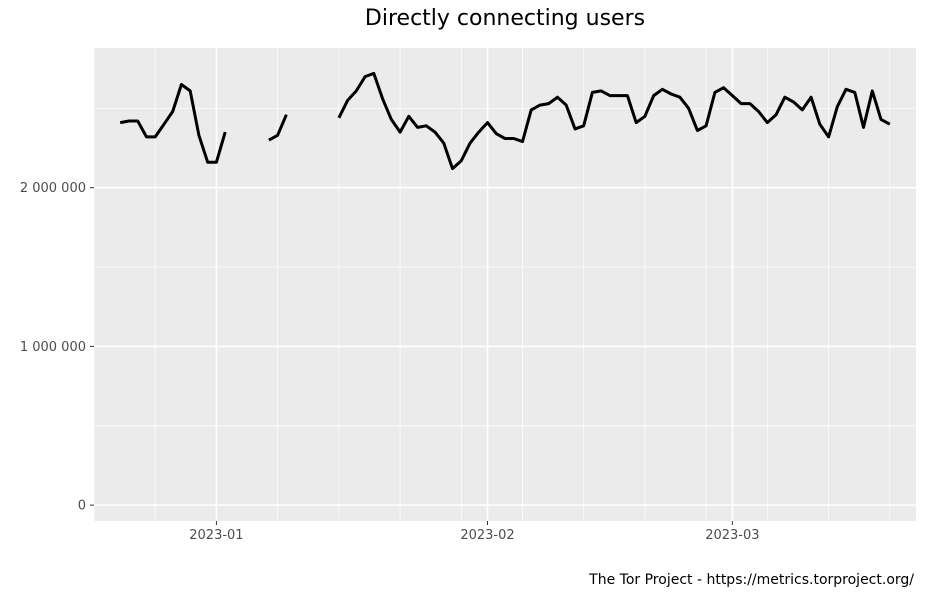 This screenshot has height=601, width=936. I want to click on y-axis: 0 1 000 000 2 000 000, so click(57, 347).